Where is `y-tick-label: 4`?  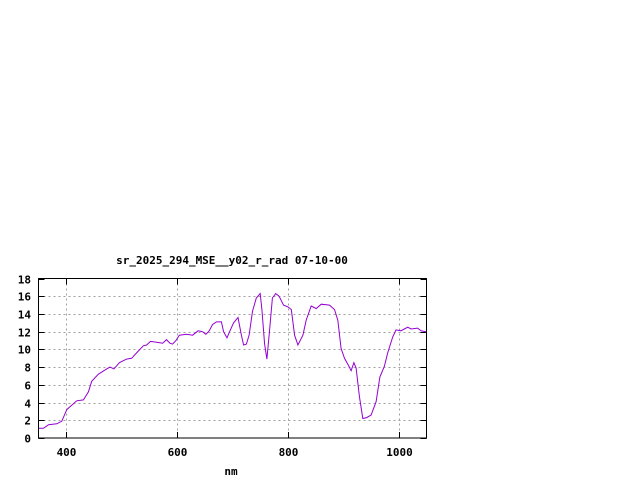 y-tick-label: 4 is located at coordinates (27, 404).